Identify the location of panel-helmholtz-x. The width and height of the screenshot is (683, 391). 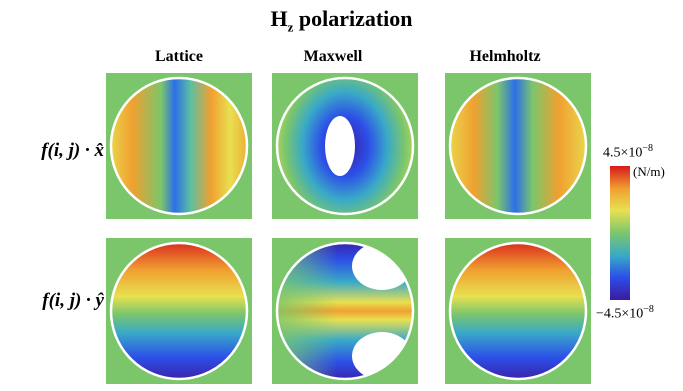
(518, 146).